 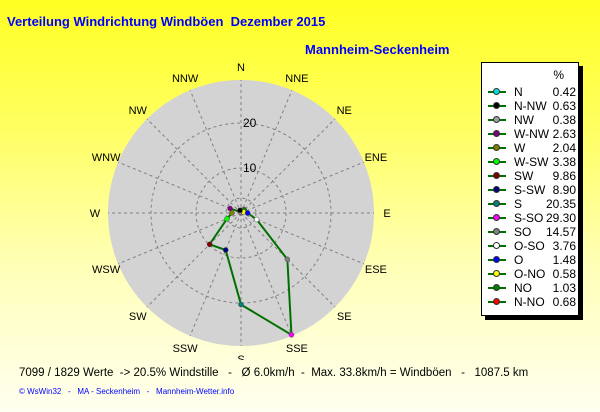 What do you see at coordinates (344, 111) in the screenshot?
I see `direction-label: NE` at bounding box center [344, 111].